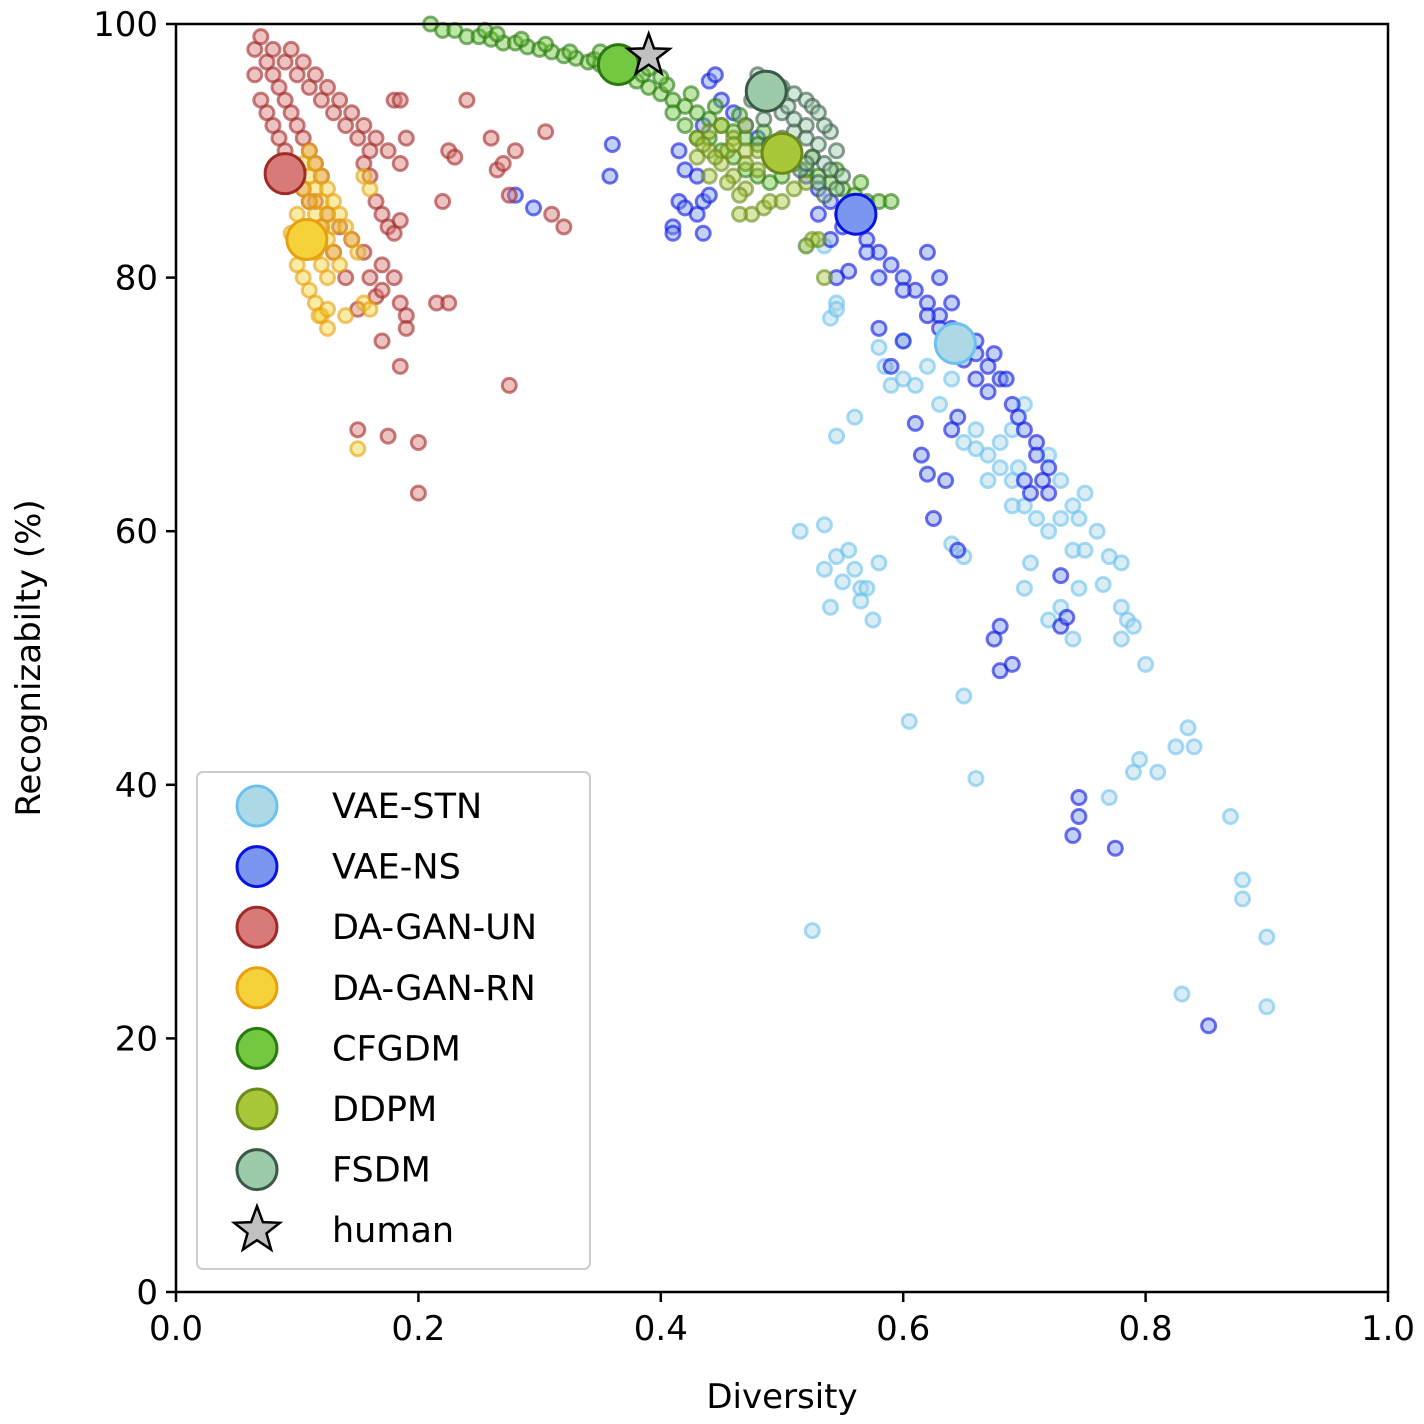  What do you see at coordinates (856, 214) in the screenshot?
I see `mean-marker` at bounding box center [856, 214].